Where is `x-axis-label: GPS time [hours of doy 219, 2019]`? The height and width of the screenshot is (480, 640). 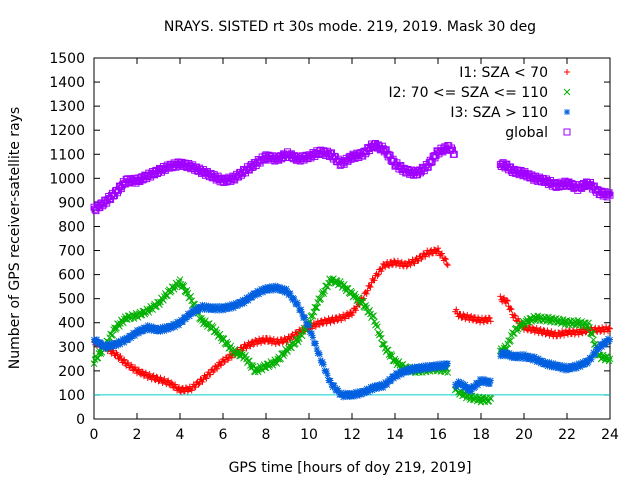 x-axis-label: GPS time [hours of doy 219, 2019] is located at coordinates (350, 468).